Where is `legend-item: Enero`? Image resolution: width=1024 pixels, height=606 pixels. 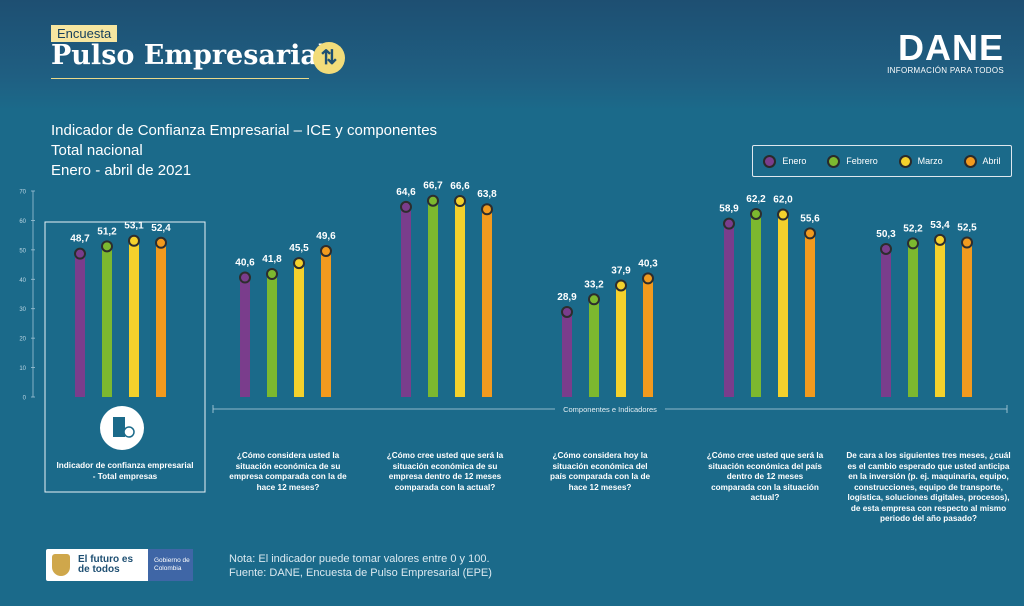
legend-item: Enero is located at coordinates (784, 161).